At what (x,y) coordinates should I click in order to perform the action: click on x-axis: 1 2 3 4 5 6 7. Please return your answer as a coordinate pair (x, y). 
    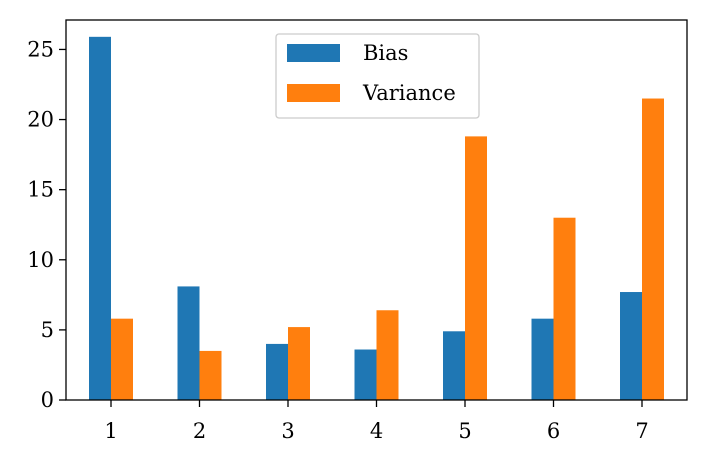
    Looking at the image, I should click on (376, 421).